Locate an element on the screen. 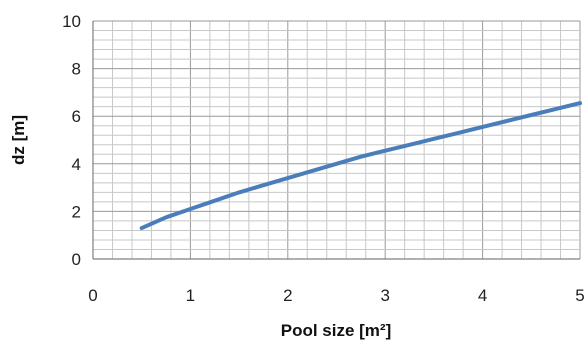 The height and width of the screenshot is (345, 585). x-tick-label: 5 is located at coordinates (579, 295).